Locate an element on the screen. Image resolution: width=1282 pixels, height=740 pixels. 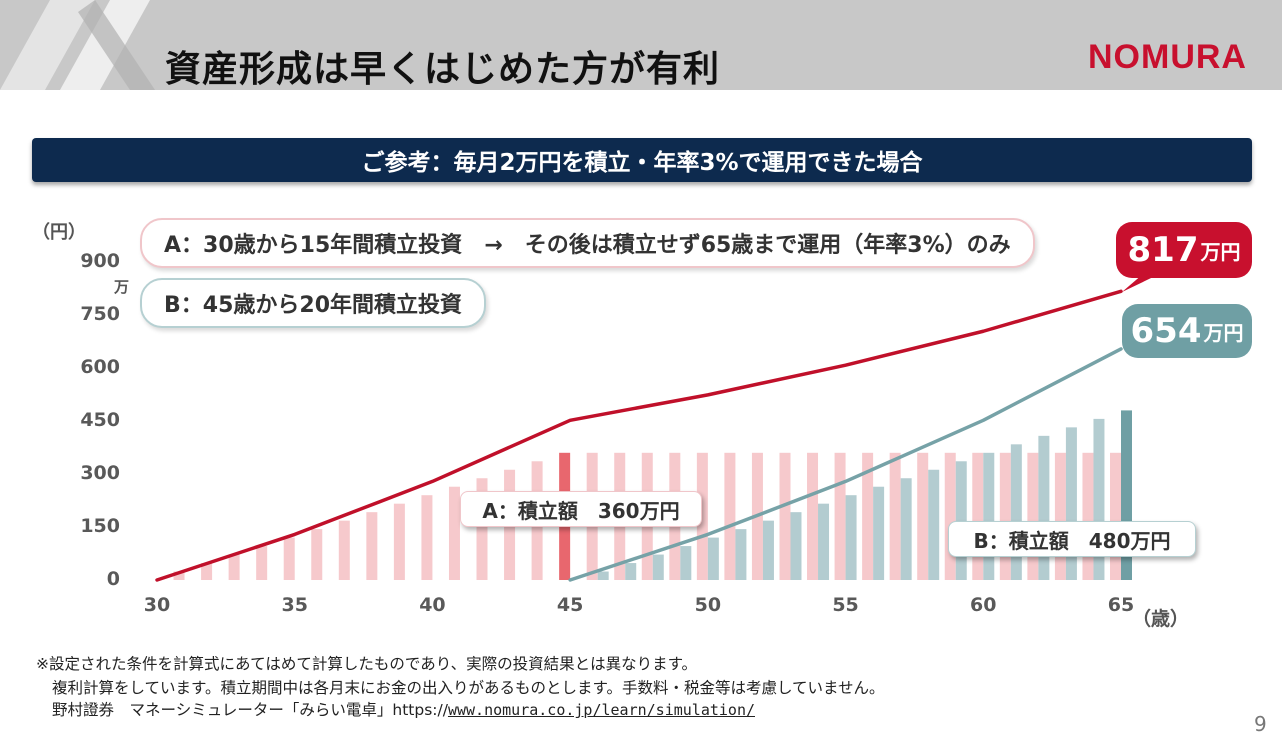
series-line-b is located at coordinates (845, 464).